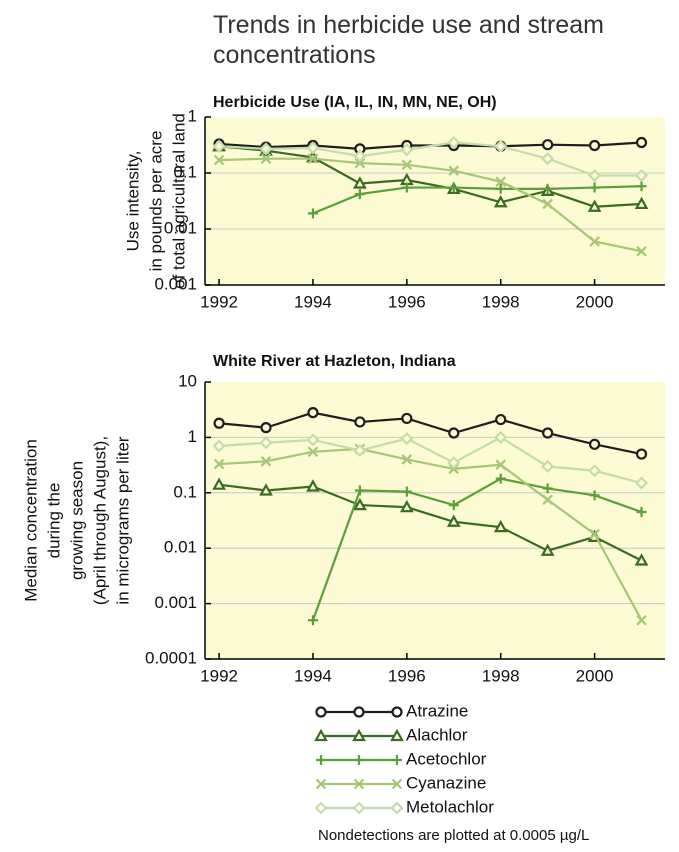 The image size is (679, 852). What do you see at coordinates (446, 758) in the screenshot?
I see `legend-label: Acetochlor` at bounding box center [446, 758].